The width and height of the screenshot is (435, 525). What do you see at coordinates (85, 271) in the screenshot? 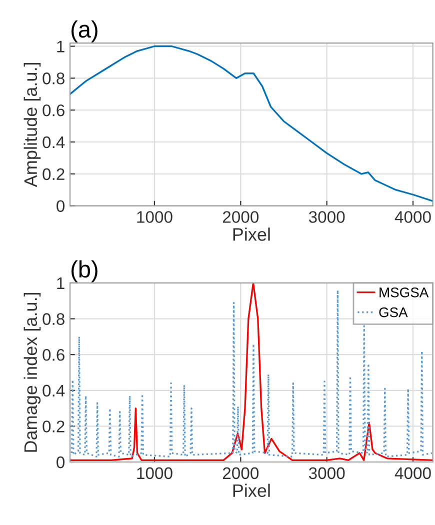
I see `chart-title: (b)` at bounding box center [85, 271].